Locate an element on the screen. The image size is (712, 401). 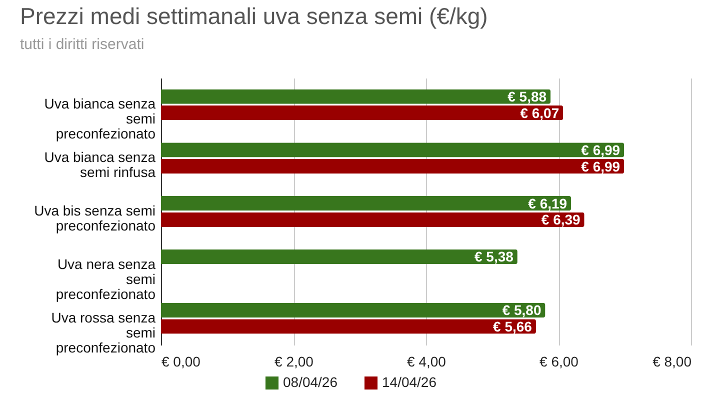
y-tick-label: Uva nera senza semi preconfezionato is located at coordinates (106, 279).